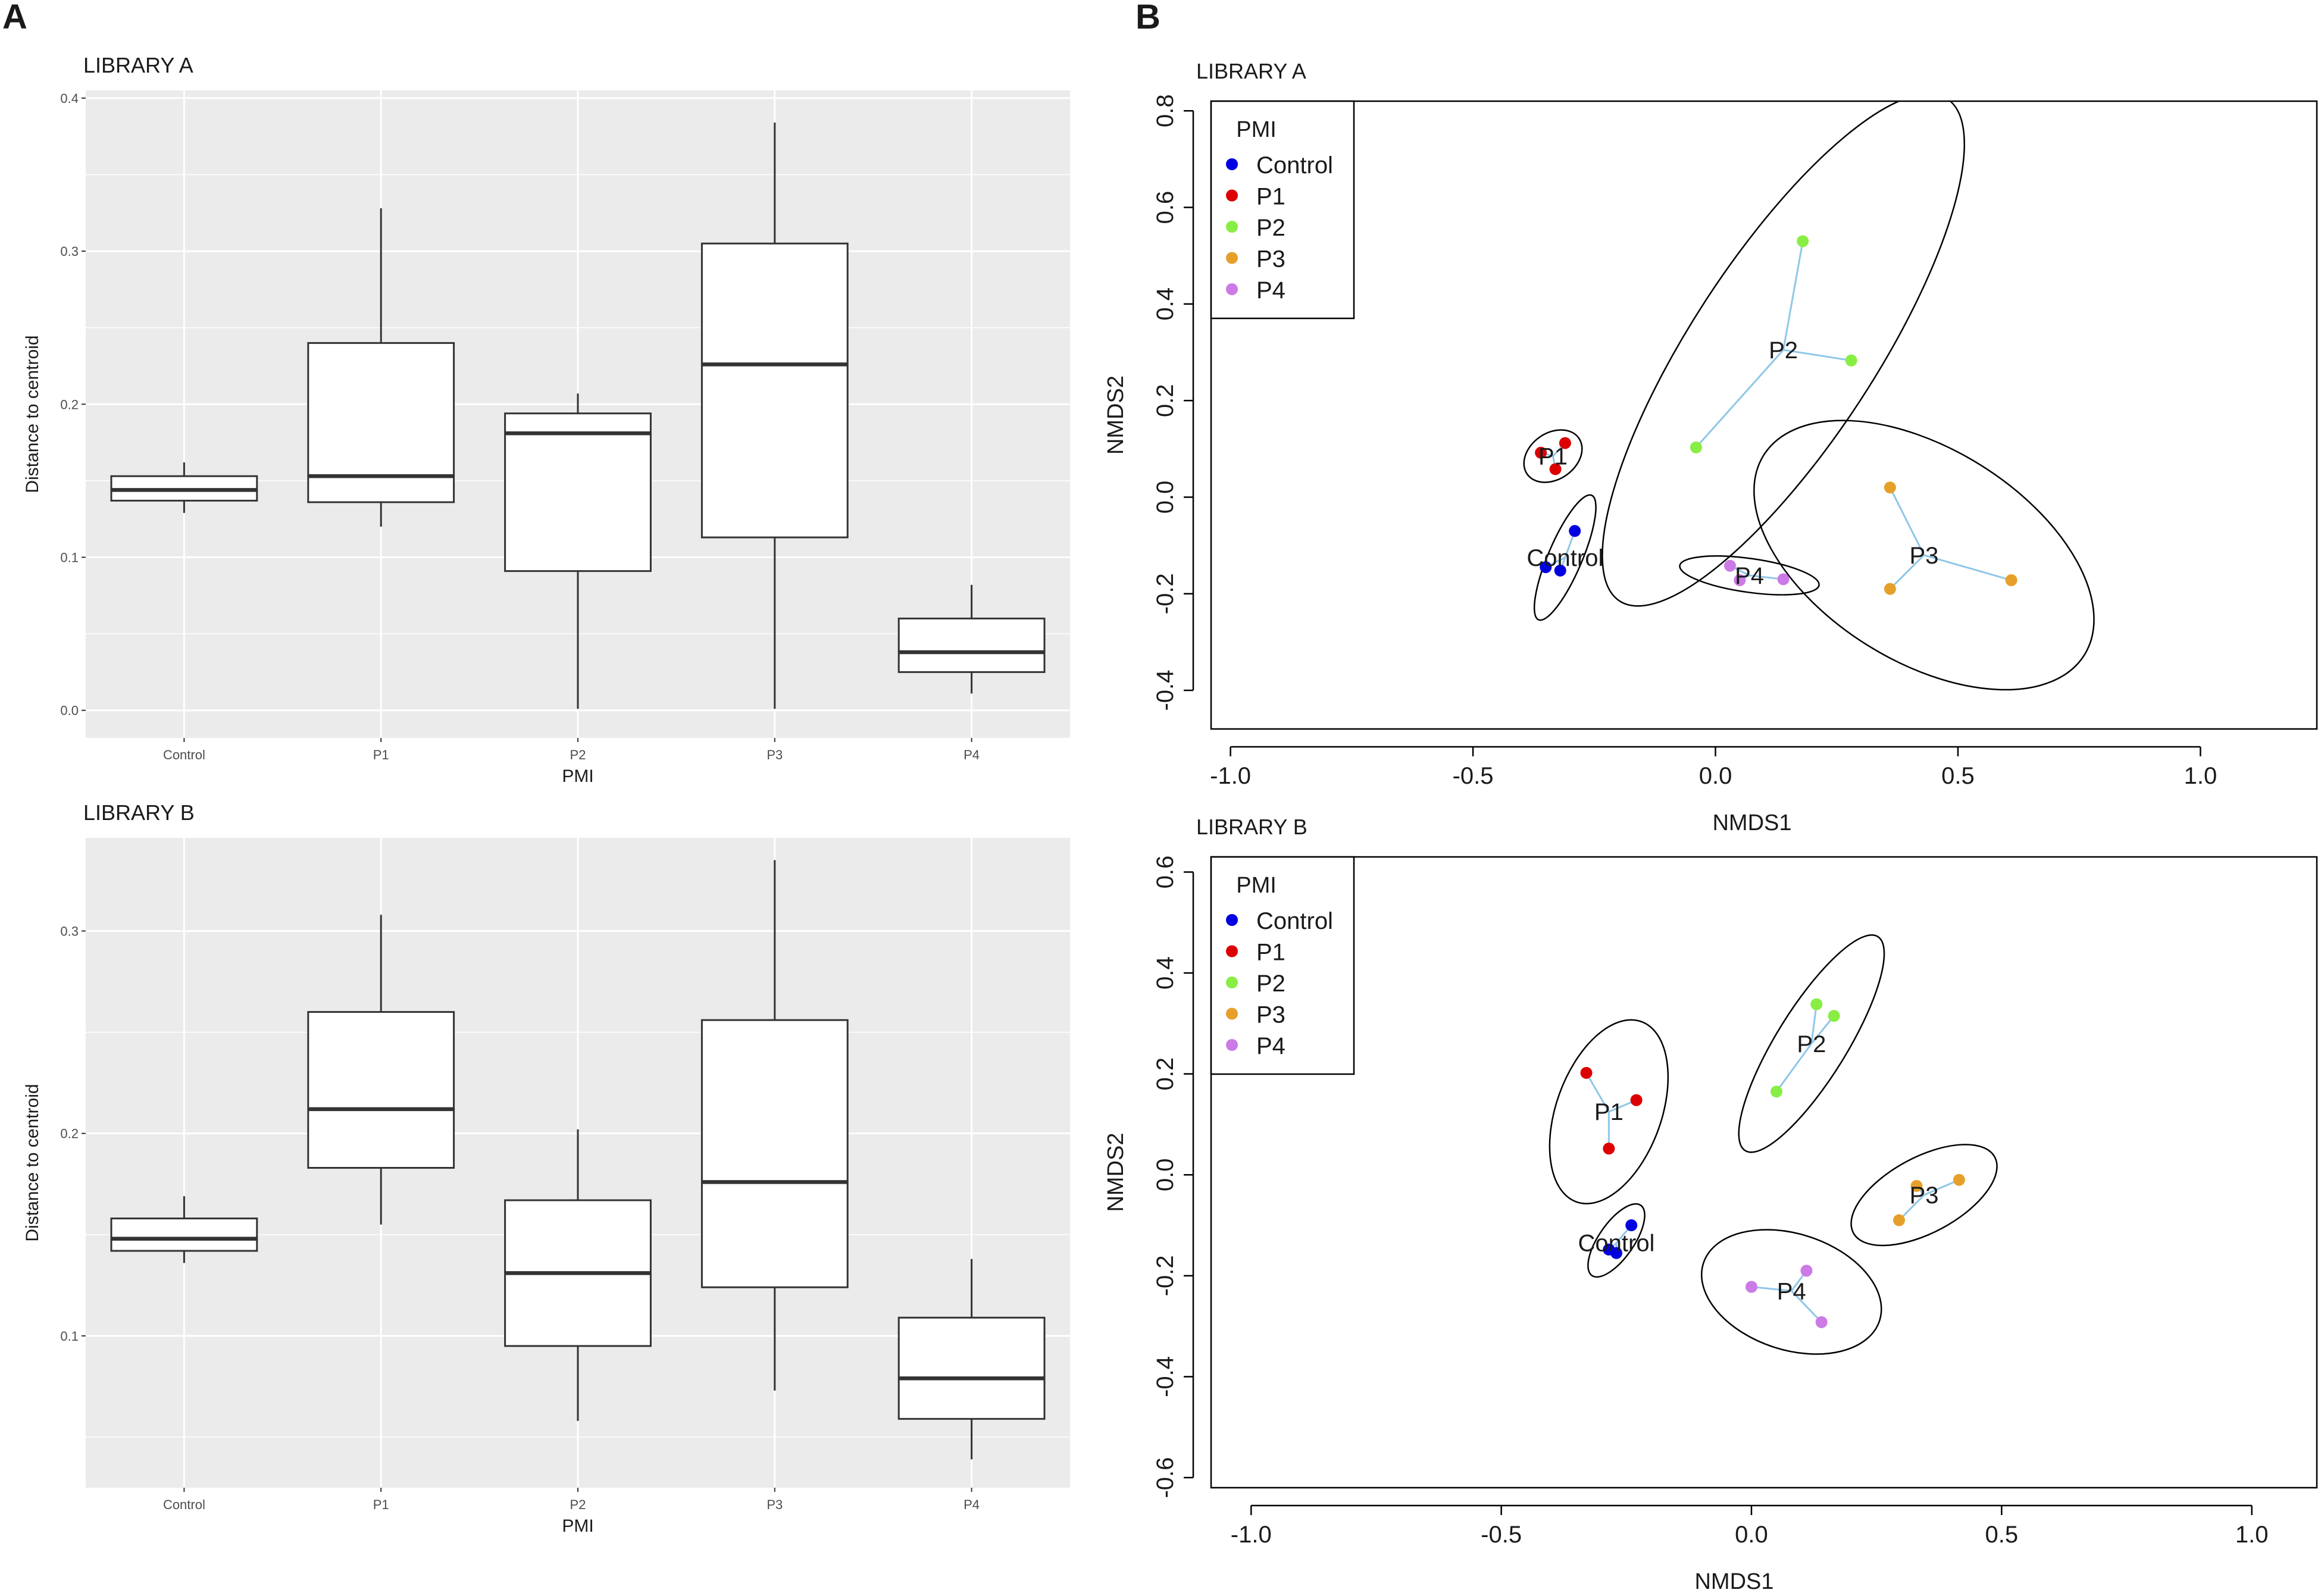  I want to click on centroid-label-p2: P2, so click(1811, 1044).